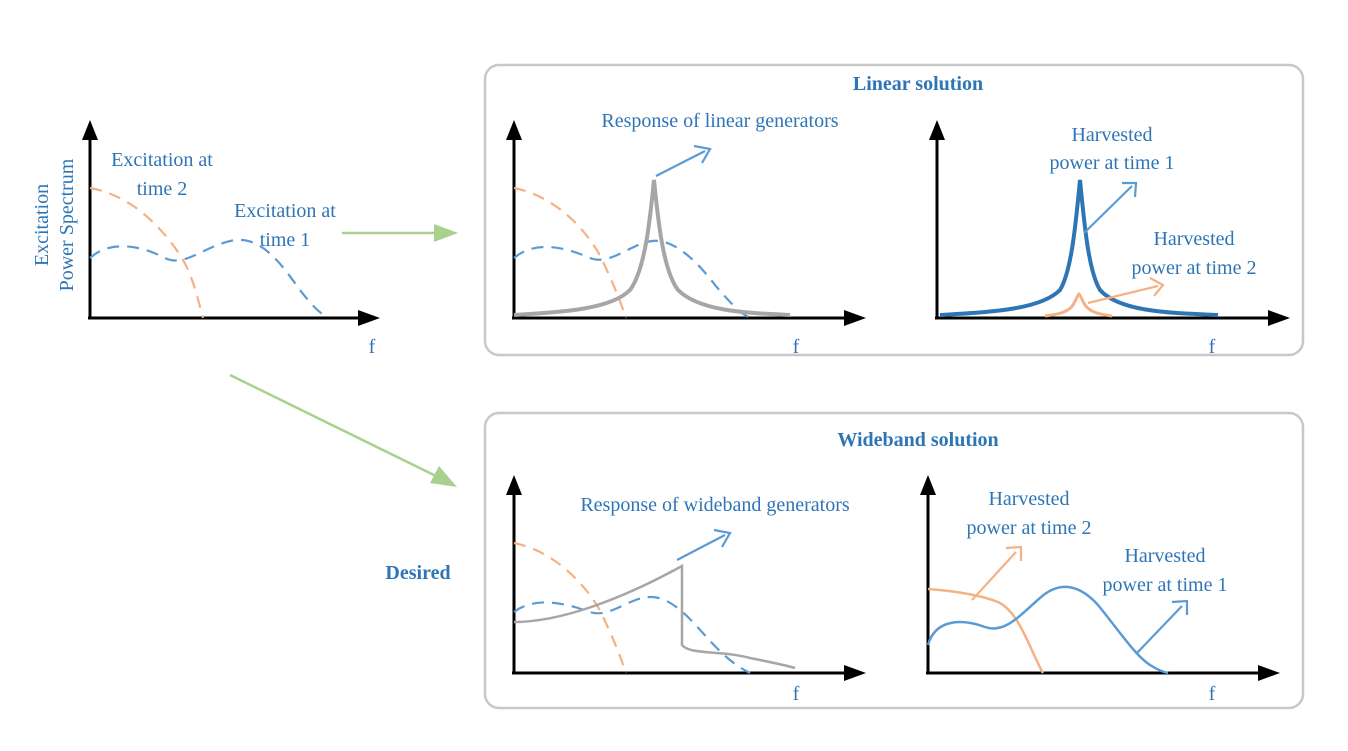  Describe the element at coordinates (937, 130) in the screenshot. I see `linear-right-y-arrowhead` at that location.